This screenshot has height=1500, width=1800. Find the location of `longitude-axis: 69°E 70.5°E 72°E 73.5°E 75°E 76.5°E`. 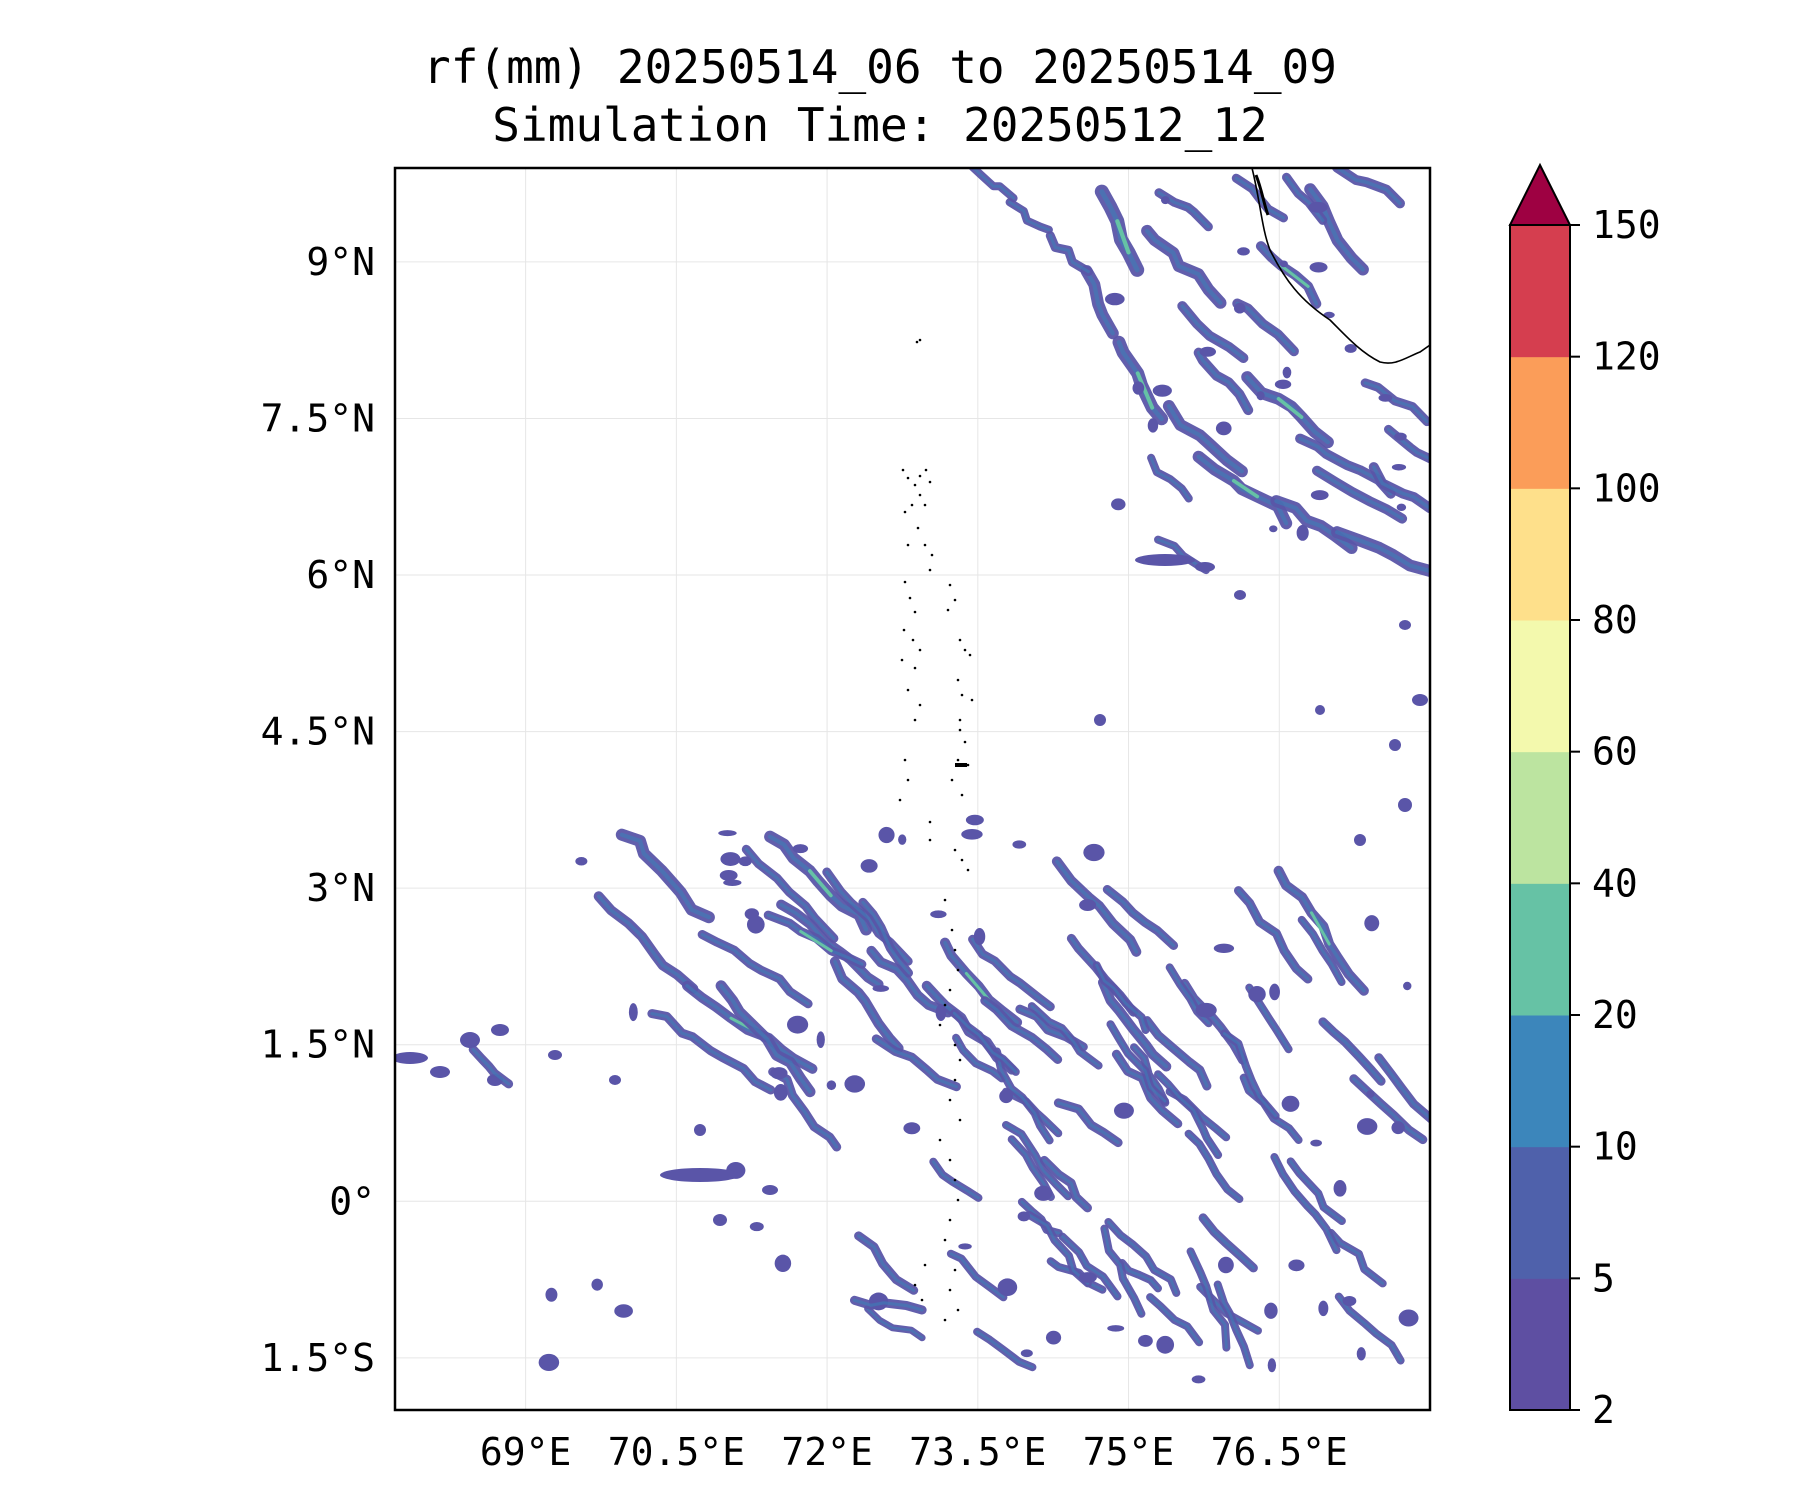

longitude-axis: 69°E 70.5°E 72°E 73.5°E 75°E 76.5°E is located at coordinates (914, 1452).